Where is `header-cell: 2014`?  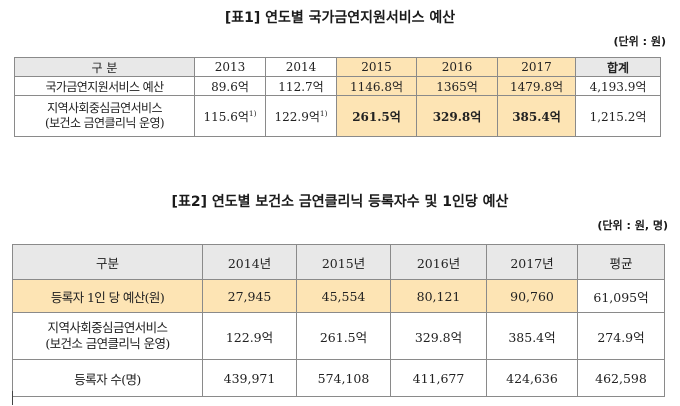 header-cell: 2014 is located at coordinates (301, 67).